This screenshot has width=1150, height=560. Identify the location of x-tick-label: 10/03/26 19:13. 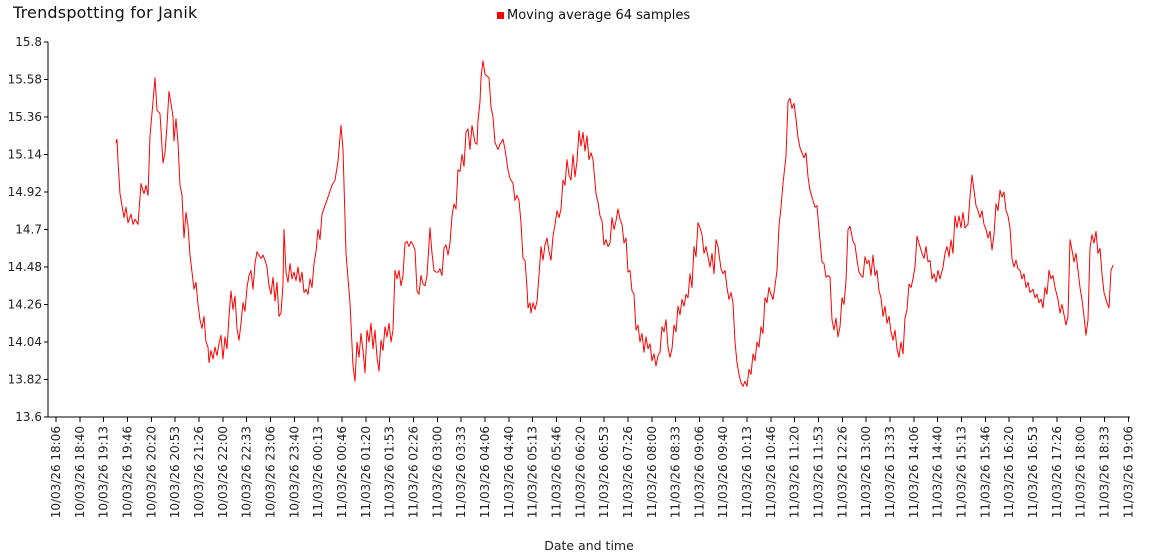
(104, 472).